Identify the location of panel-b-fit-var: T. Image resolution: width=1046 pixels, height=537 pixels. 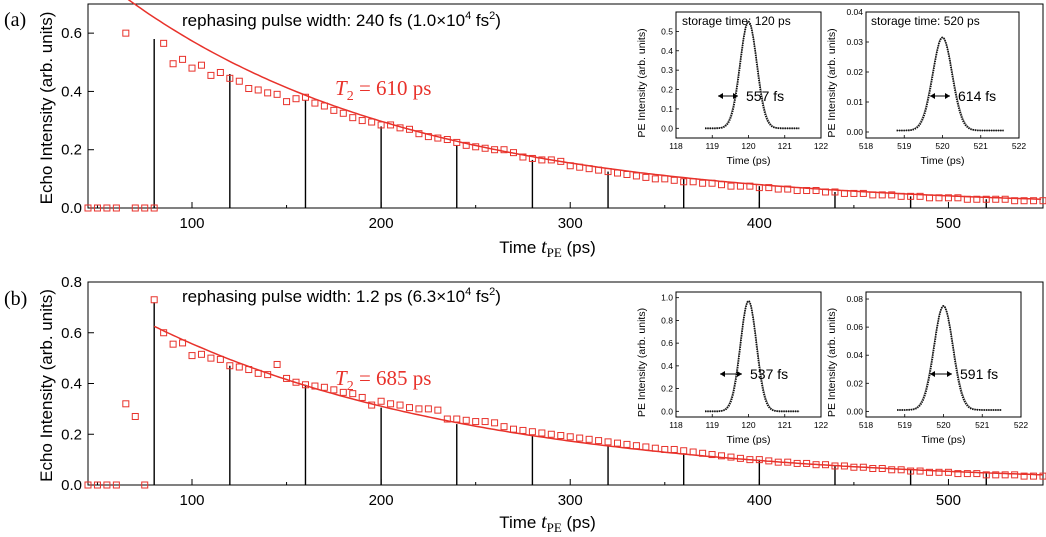
(341, 378).